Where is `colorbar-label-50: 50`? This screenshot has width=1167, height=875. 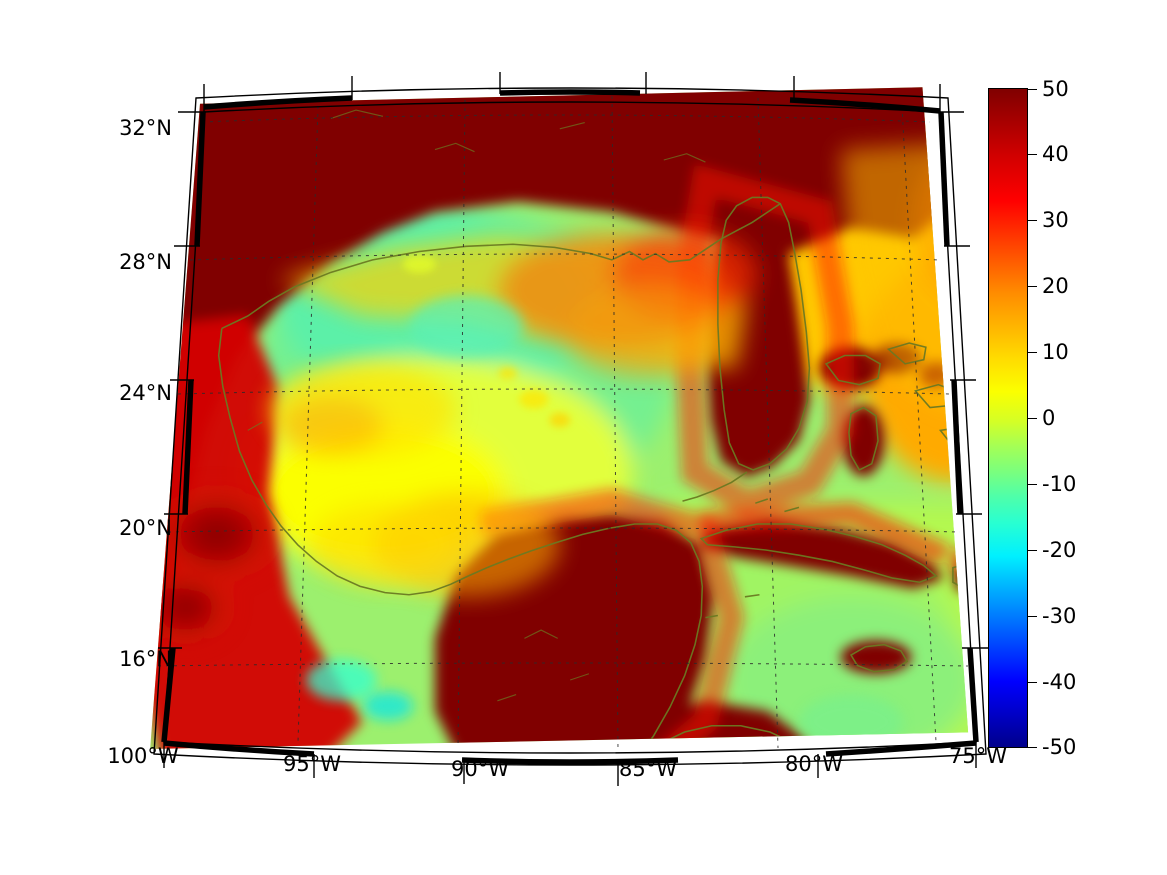
colorbar-label-50: 50 is located at coordinates (1055, 89).